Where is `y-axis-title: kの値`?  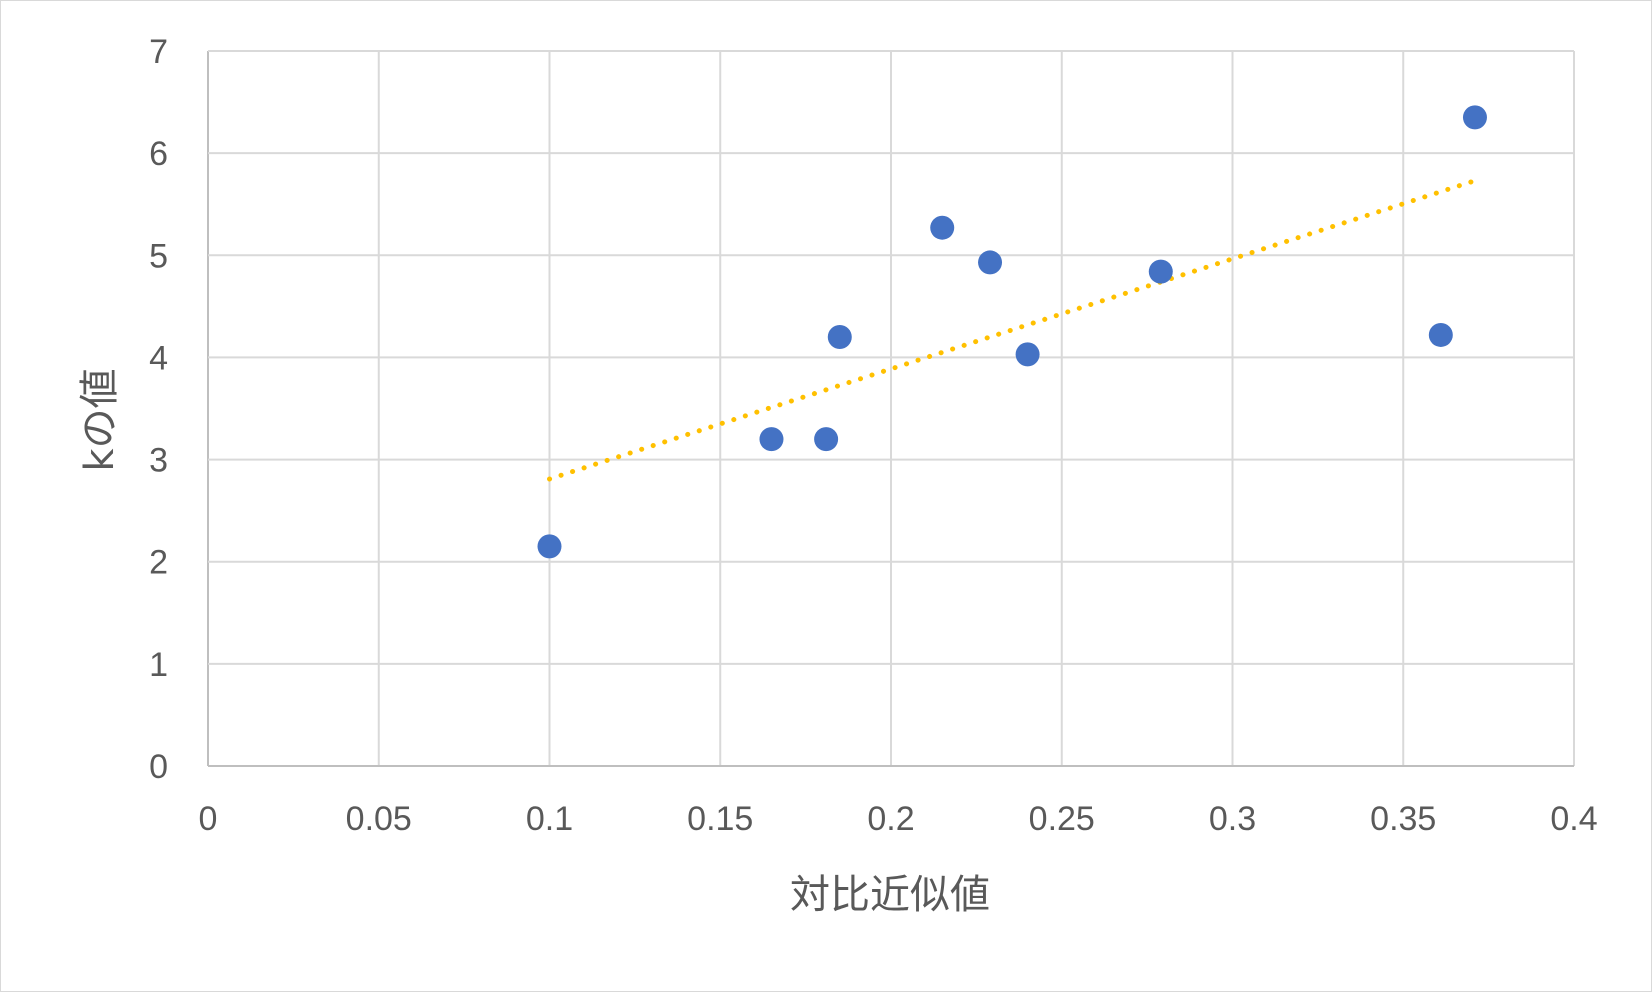 y-axis-title: kの値 is located at coordinates (100, 419).